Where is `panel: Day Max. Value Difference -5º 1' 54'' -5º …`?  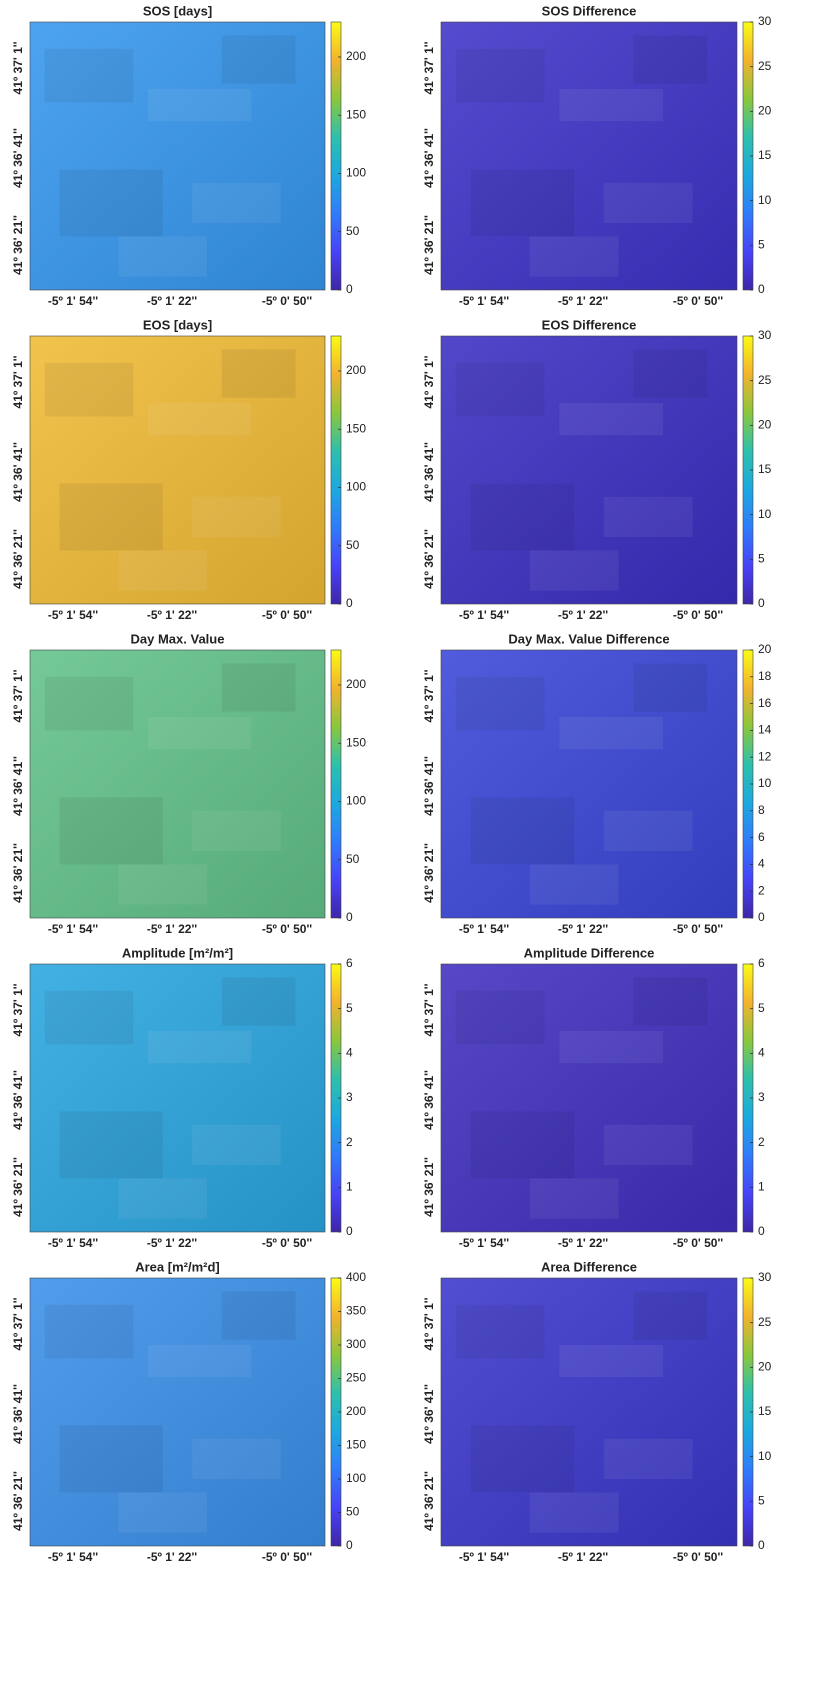 panel: Day Max. Value Difference -5º 1' 54'' -5º … is located at coordinates (597, 783).